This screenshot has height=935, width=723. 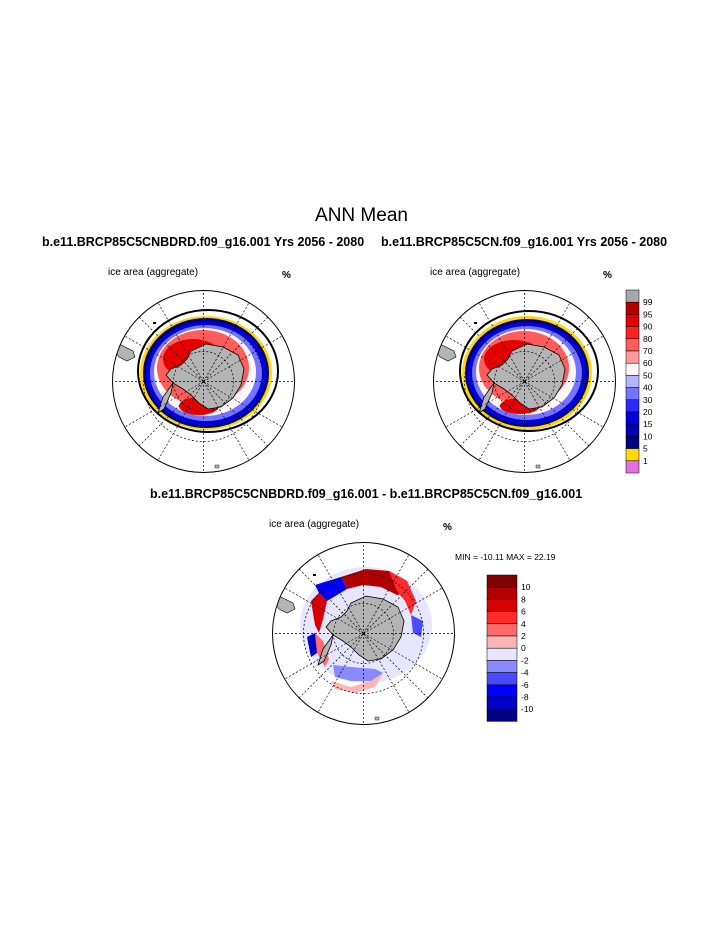 What do you see at coordinates (523, 612) in the screenshot?
I see `difference-colorbar-tick-label: 6` at bounding box center [523, 612].